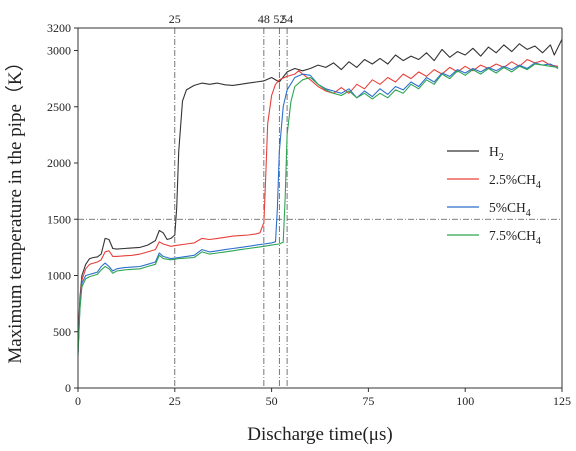 The width and height of the screenshot is (576, 451). I want to click on vline-label-48: 48, so click(264, 19).